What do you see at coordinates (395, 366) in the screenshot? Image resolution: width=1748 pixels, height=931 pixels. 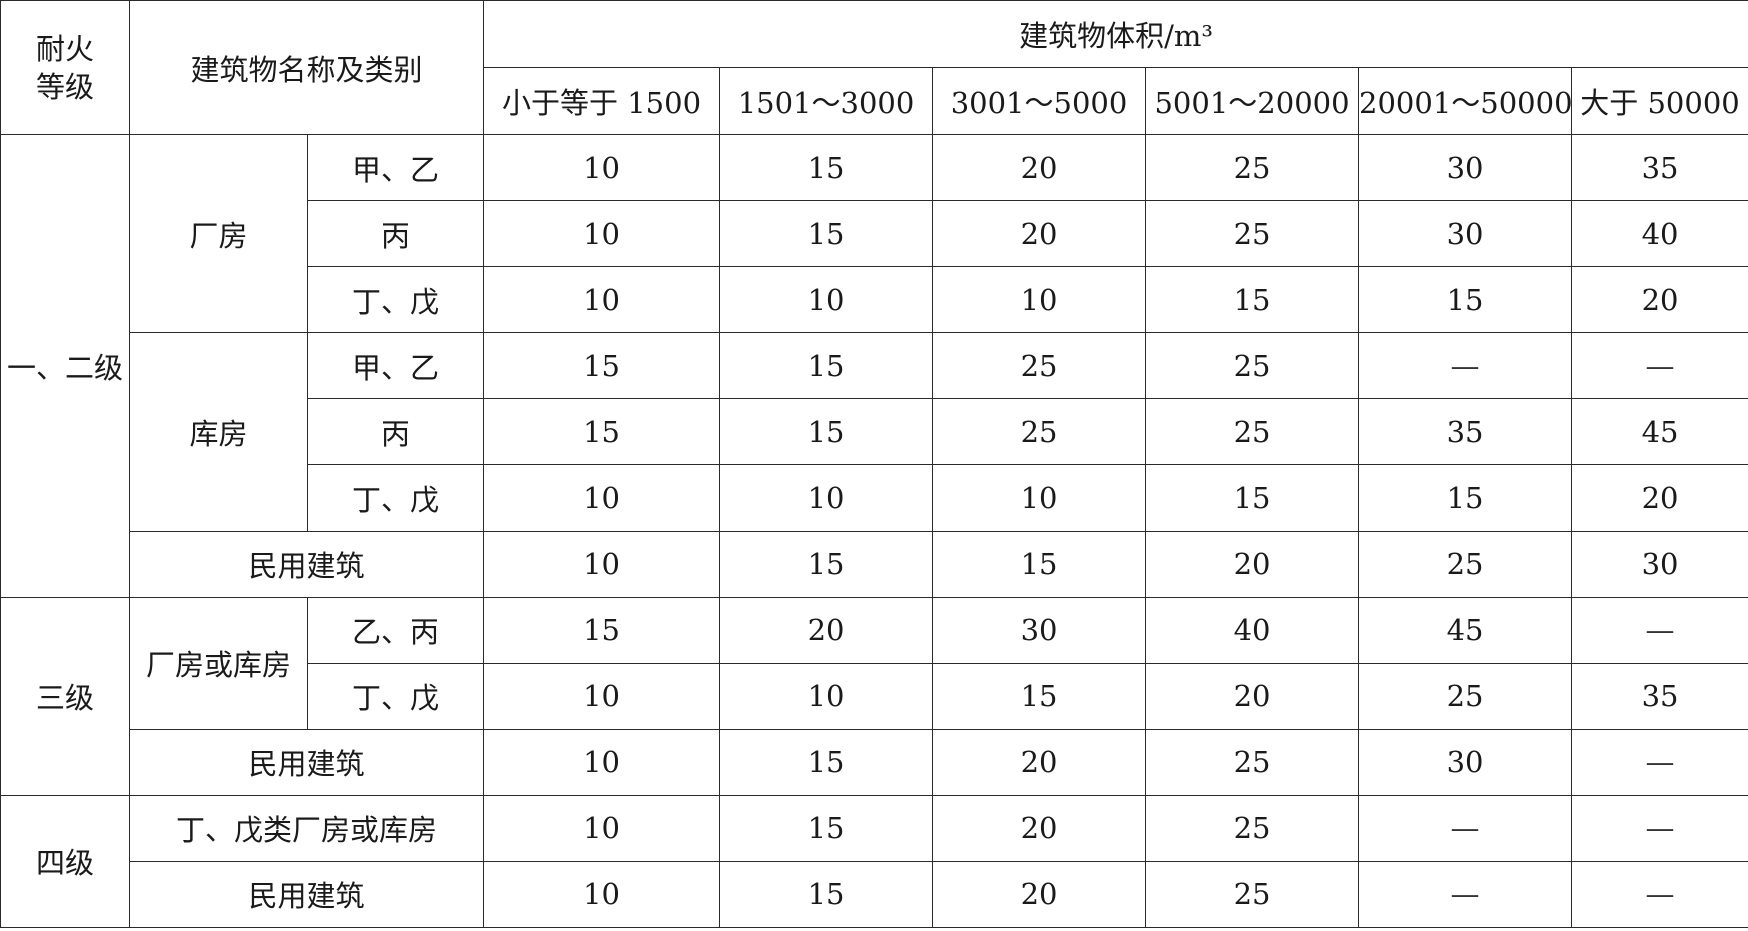 I see `subtype-cell: 甲、乙` at bounding box center [395, 366].